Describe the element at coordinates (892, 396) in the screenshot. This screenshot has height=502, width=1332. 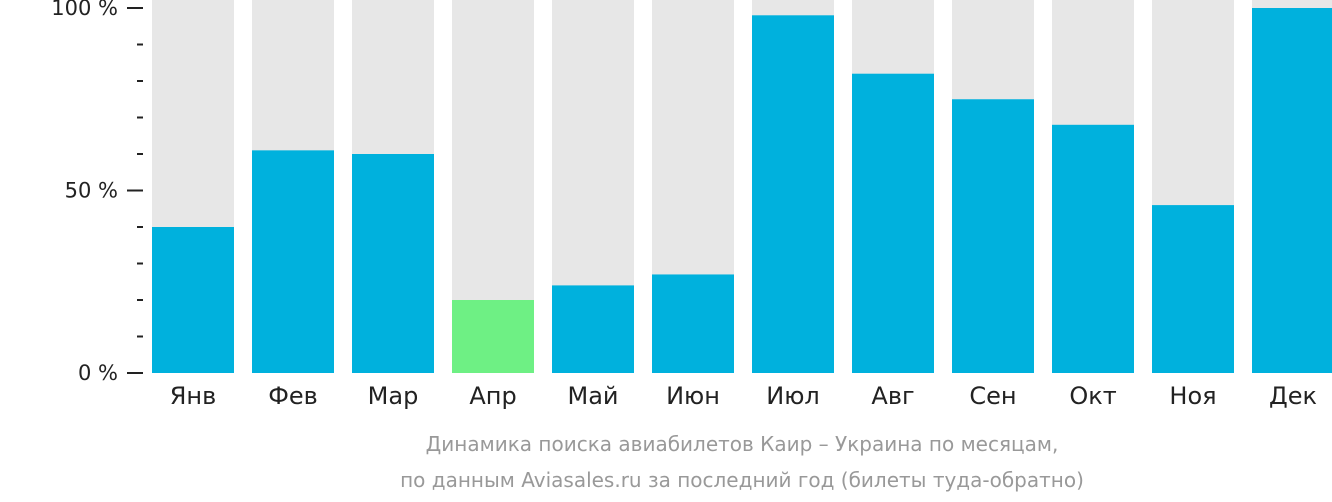
I see `x-tick-label: Авг` at that location.